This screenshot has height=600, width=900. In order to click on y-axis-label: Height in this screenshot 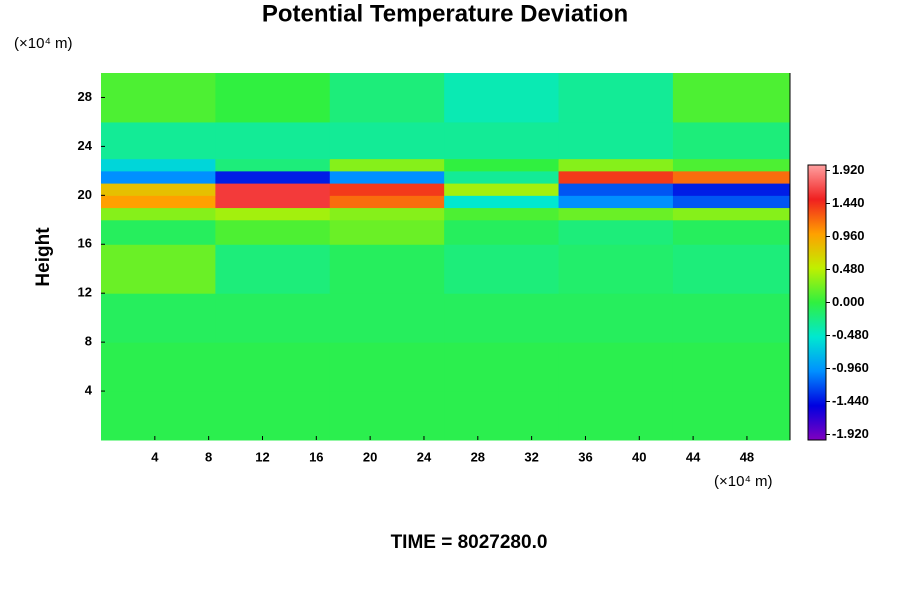, I will do `click(43, 257)`.